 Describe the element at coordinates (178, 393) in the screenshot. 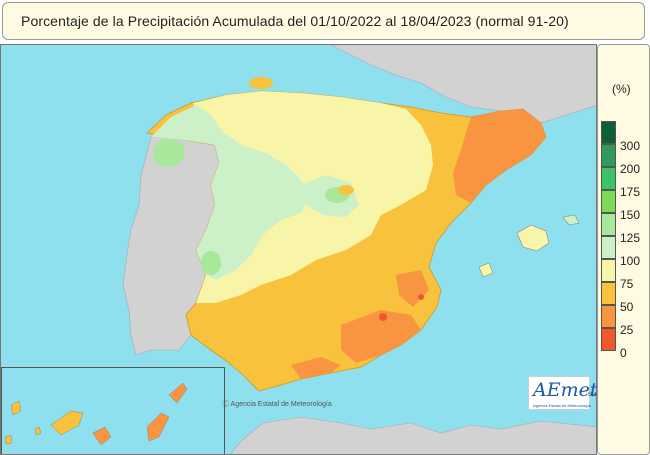

I see `lanzarote` at that location.